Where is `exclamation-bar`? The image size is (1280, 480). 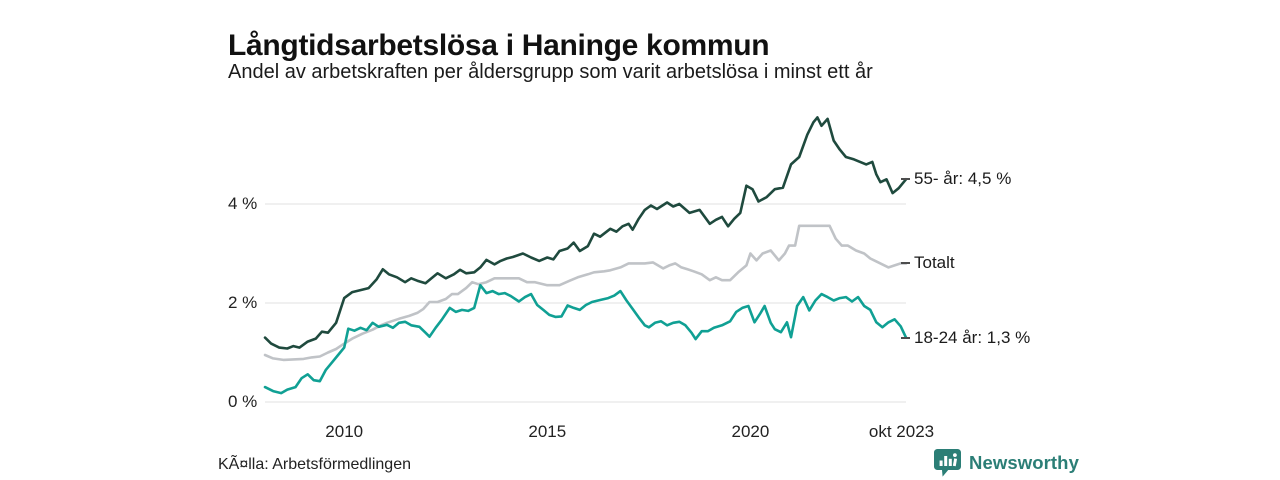 exclamation-bar is located at coordinates (955, 462).